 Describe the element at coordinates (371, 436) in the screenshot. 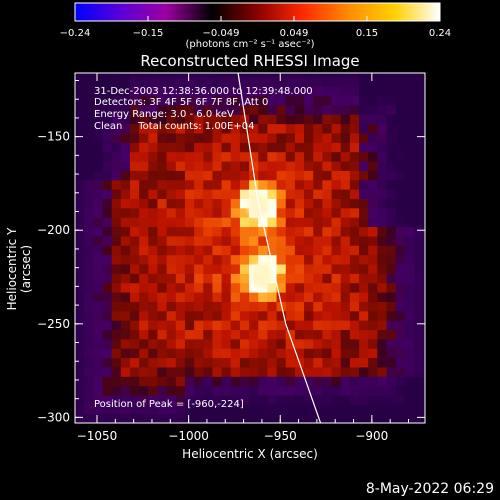

I see `x-tick-label: −900` at that location.